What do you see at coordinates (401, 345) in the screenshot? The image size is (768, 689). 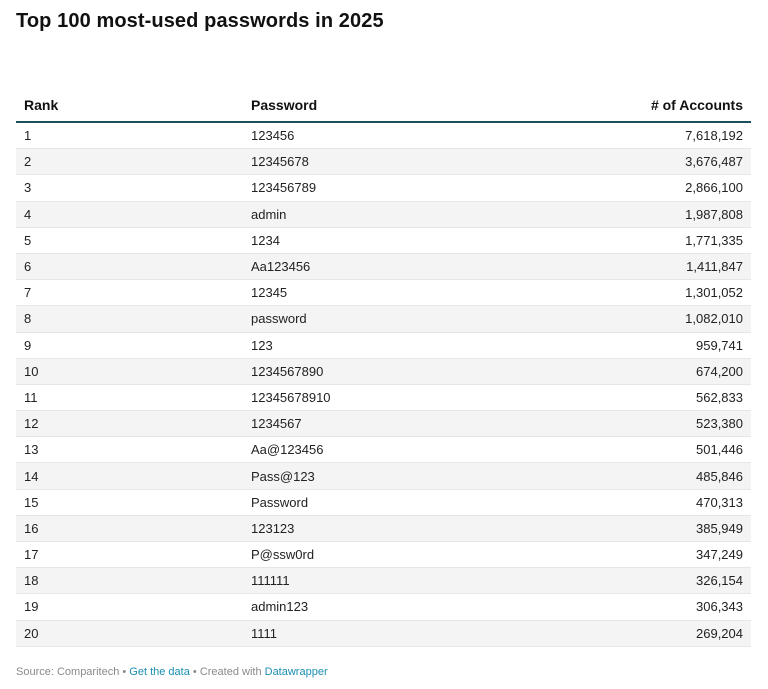 I see `password-cell: 123` at bounding box center [401, 345].